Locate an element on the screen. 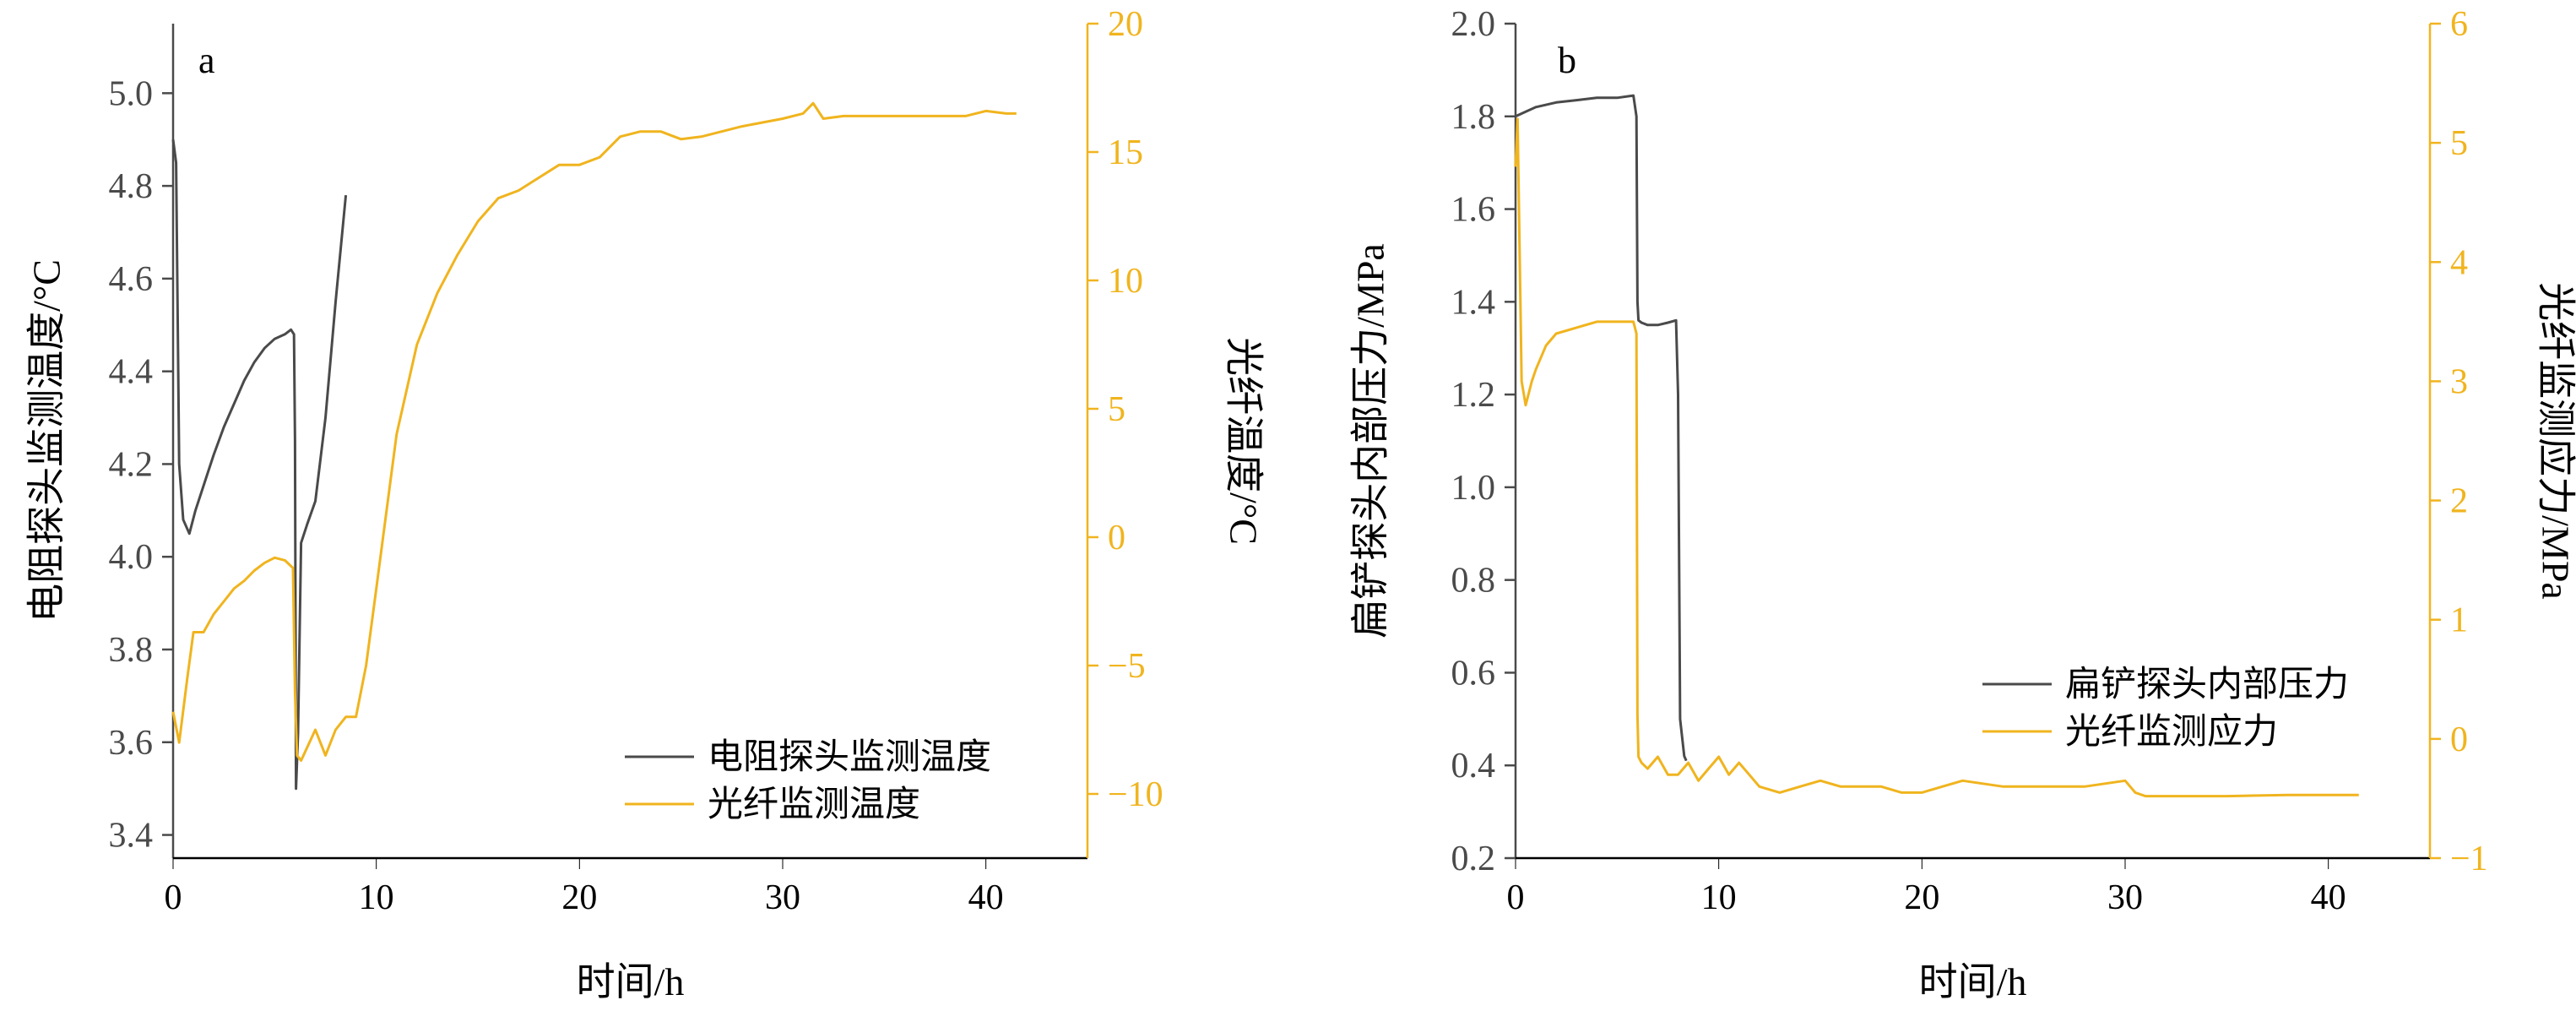 The height and width of the screenshot is (1011, 2576). y-right-tick-label: −5 is located at coordinates (1127, 666).